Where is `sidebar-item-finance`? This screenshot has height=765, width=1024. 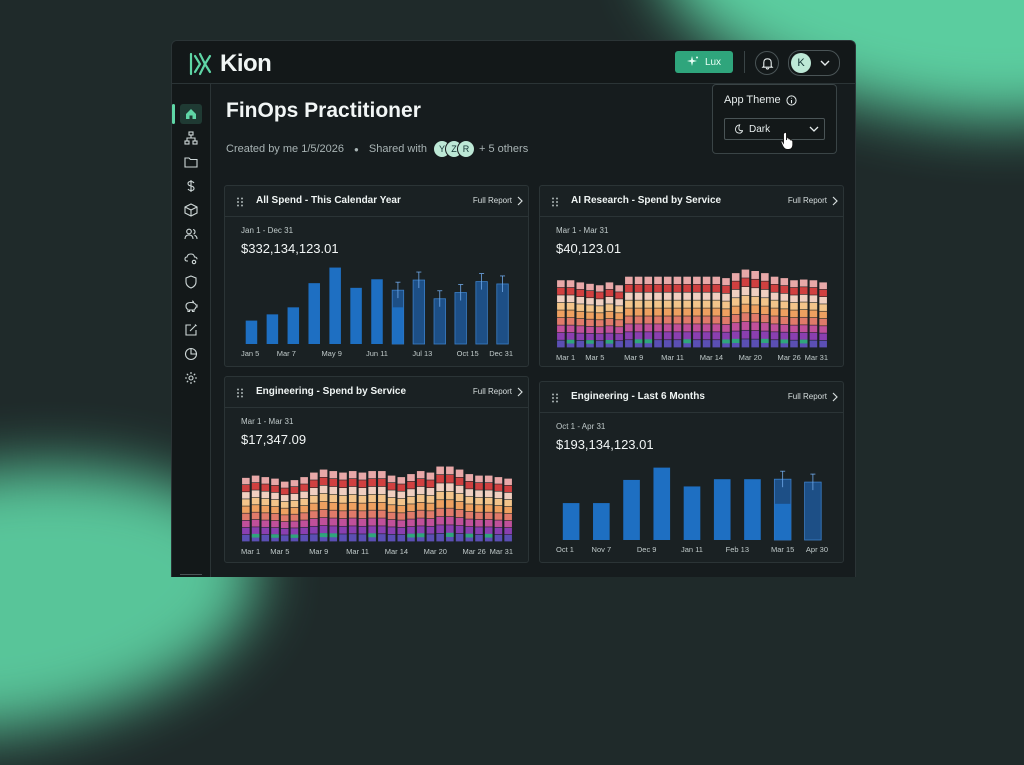 sidebar-item-finance is located at coordinates (191, 186).